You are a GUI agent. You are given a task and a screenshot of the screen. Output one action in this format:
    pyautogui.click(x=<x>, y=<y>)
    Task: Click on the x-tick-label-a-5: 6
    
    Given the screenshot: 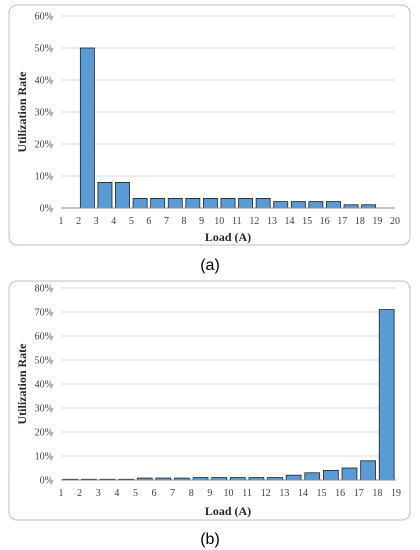 What is the action you would take?
    pyautogui.click(x=148, y=221)
    